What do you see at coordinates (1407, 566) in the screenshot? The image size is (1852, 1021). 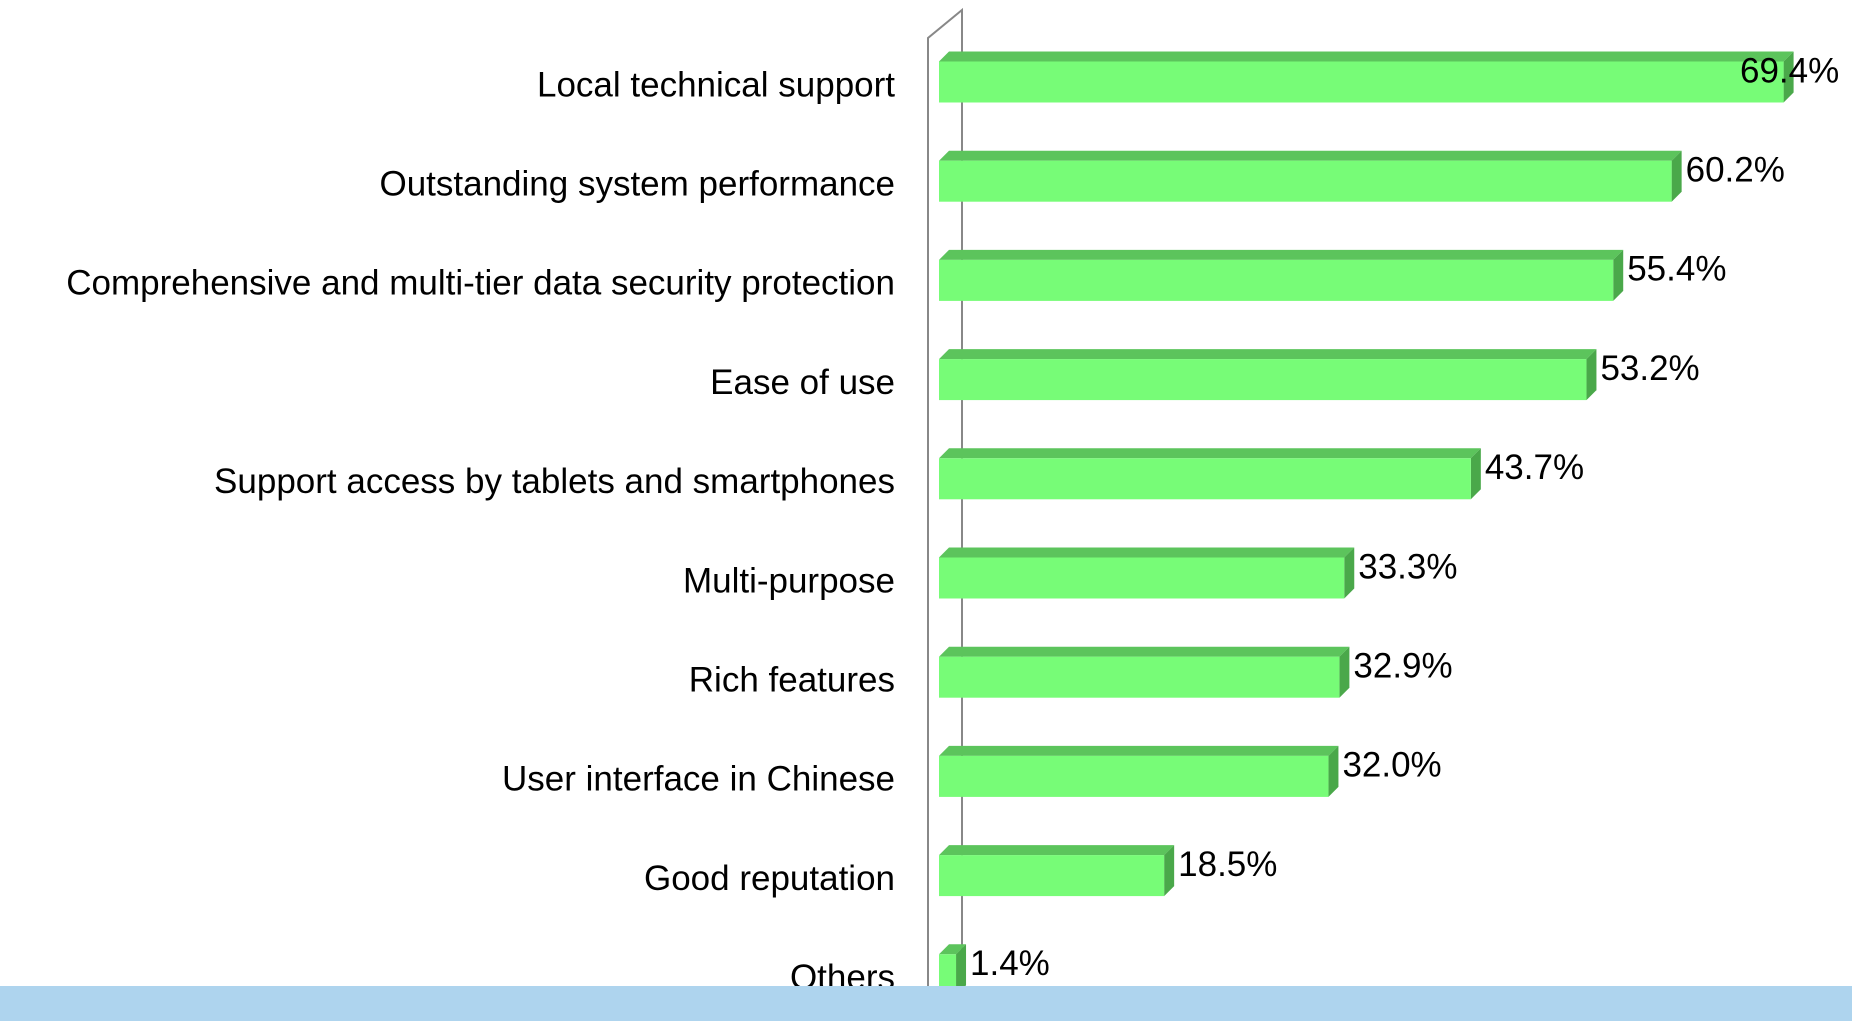 I see `value-label: 33.3%` at bounding box center [1407, 566].